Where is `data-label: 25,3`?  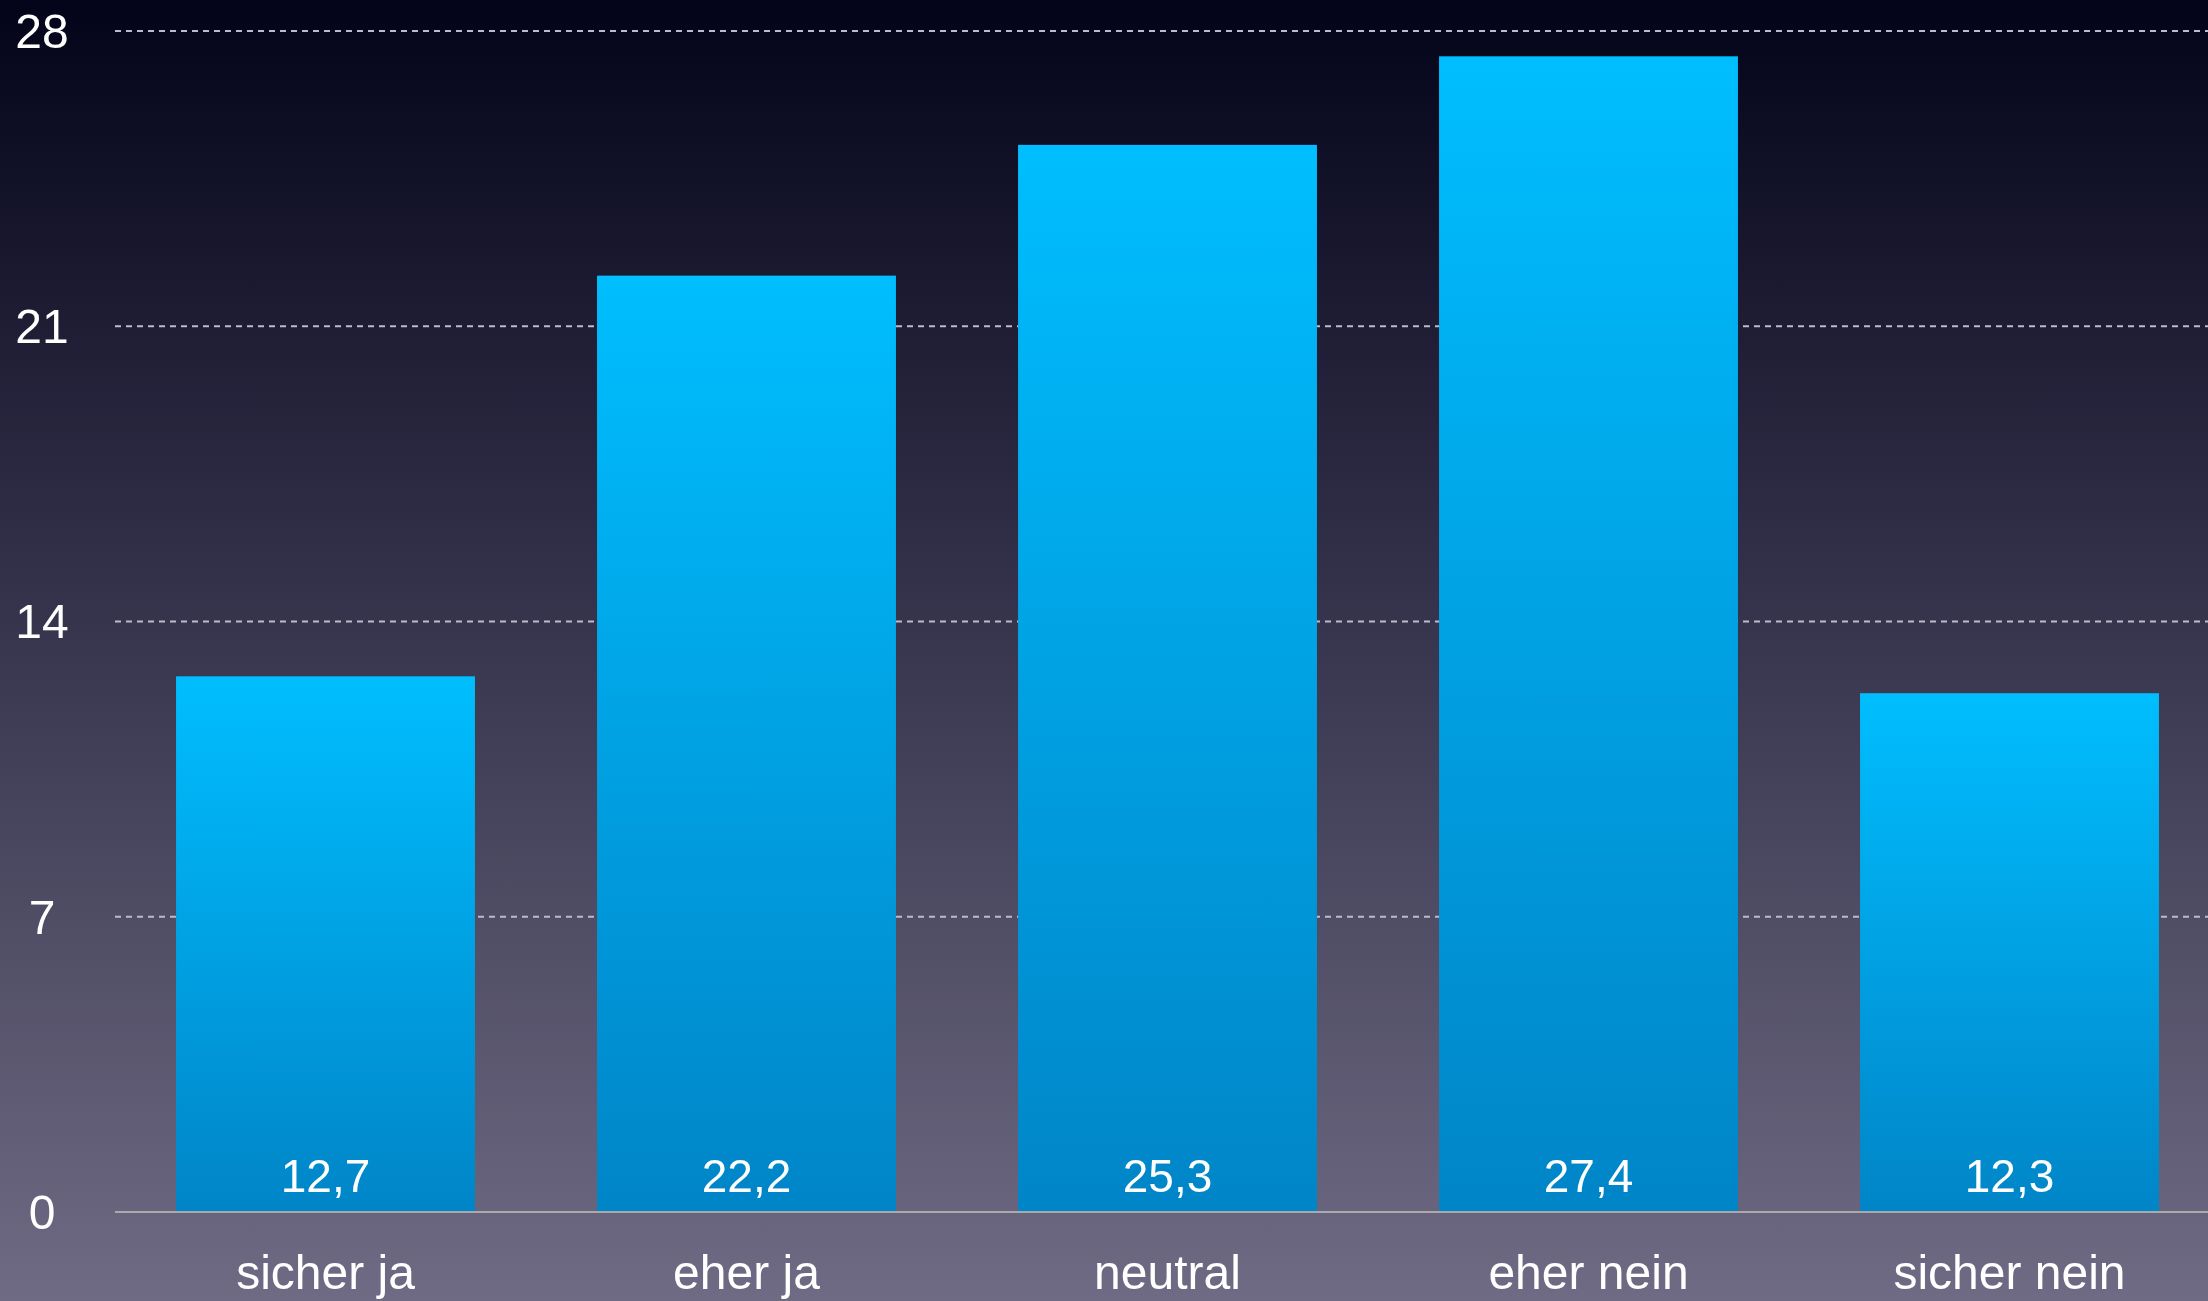
data-label: 25,3 is located at coordinates (1167, 1176).